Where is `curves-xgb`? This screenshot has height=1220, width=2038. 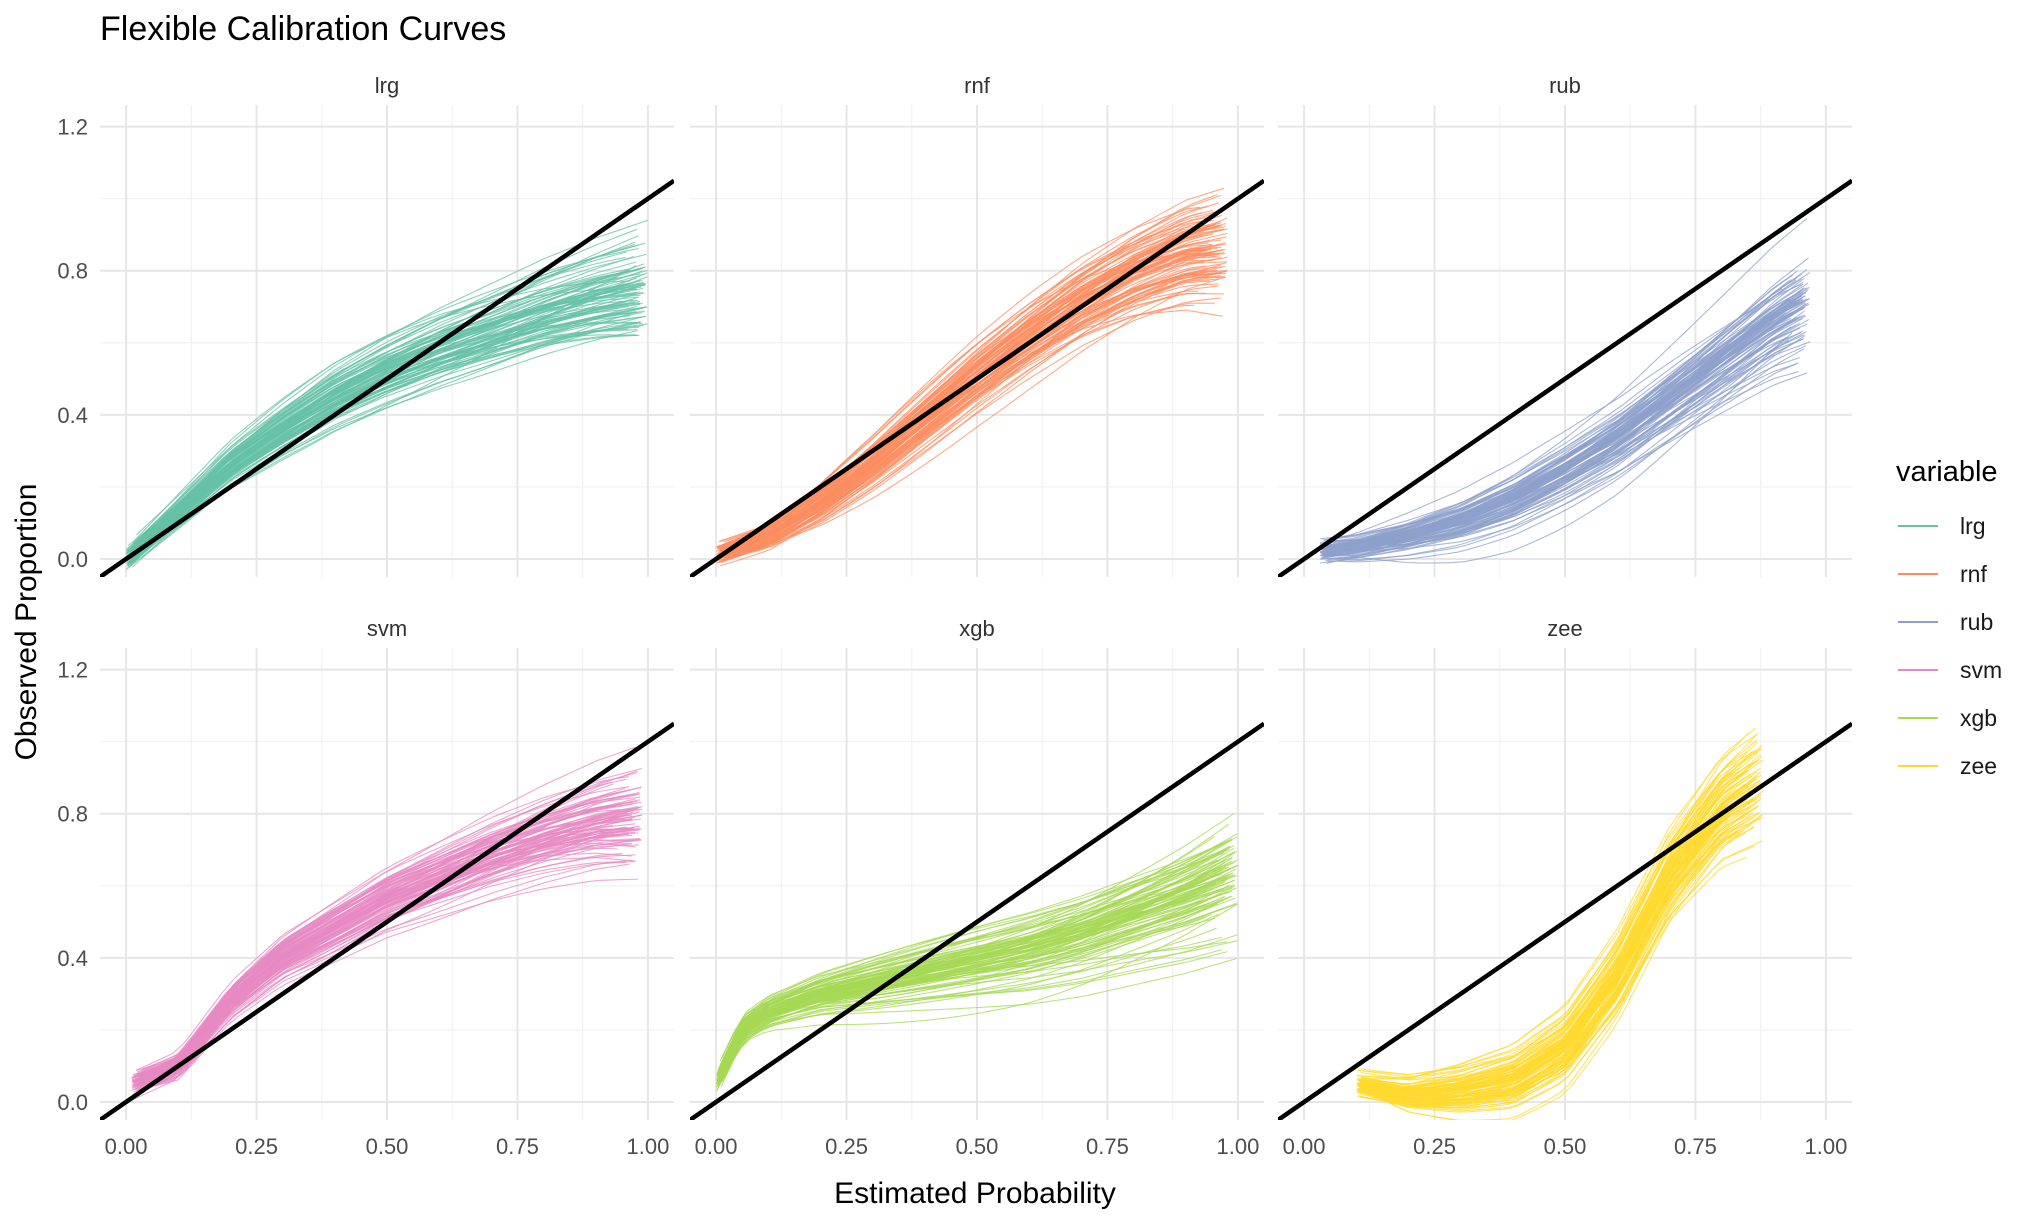 curves-xgb is located at coordinates (977, 952).